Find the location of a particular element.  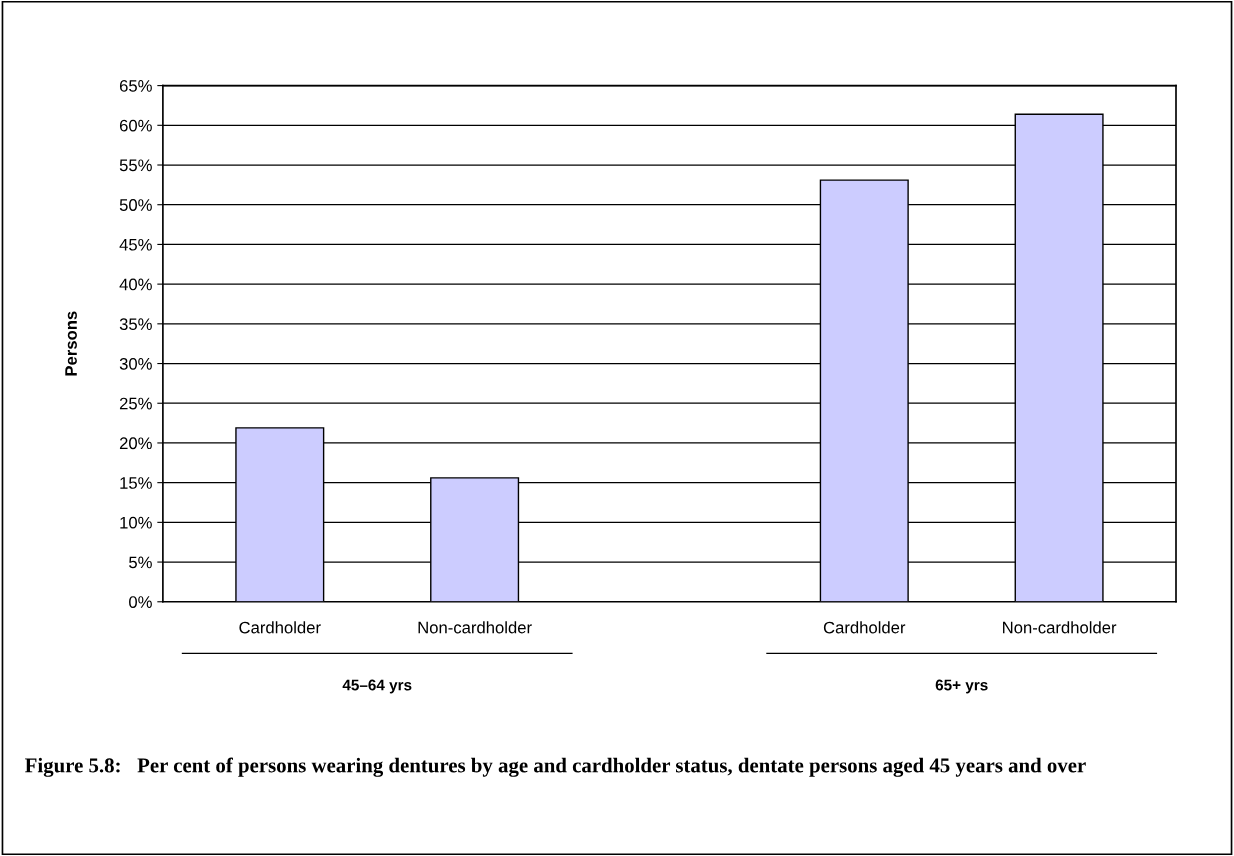

y-axis-title: Persons is located at coordinates (71, 343).